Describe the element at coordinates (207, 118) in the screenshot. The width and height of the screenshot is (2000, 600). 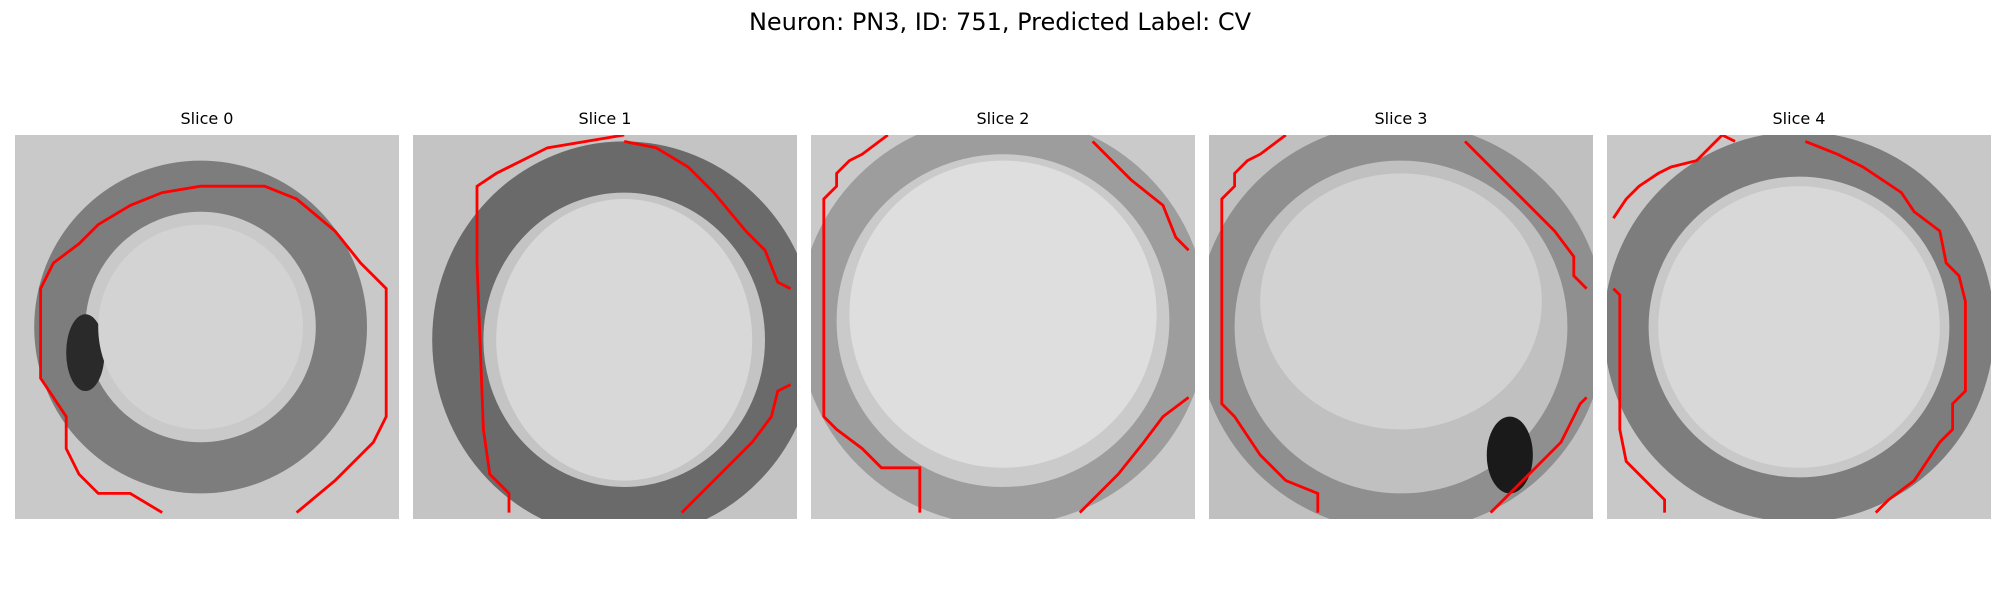
I see `slice-title-0: Slice 0` at that location.